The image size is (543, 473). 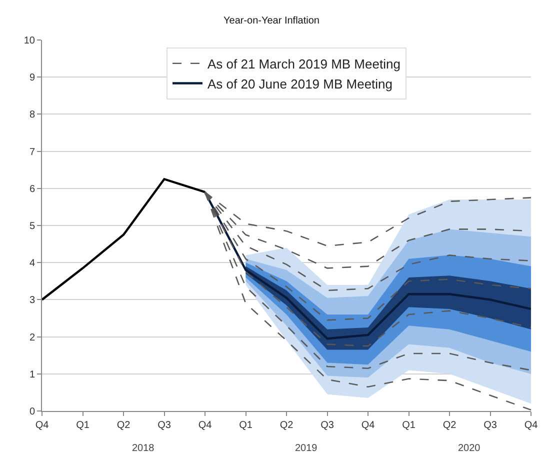 I want to click on y-tick-label: 5, so click(x=32, y=226).